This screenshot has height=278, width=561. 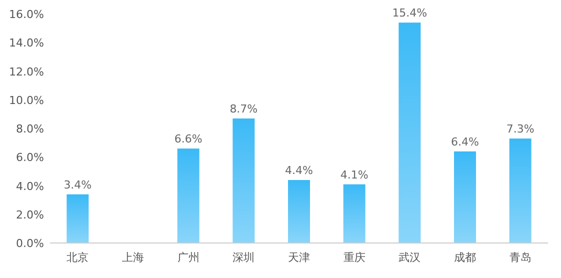 I want to click on x-tick-label: 重庆, so click(x=354, y=257).